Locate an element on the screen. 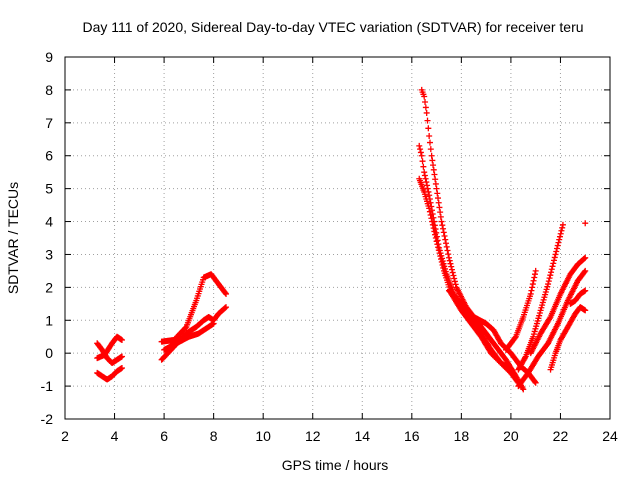 The height and width of the screenshot is (480, 640). y-tick-label: 5 is located at coordinates (49, 189).